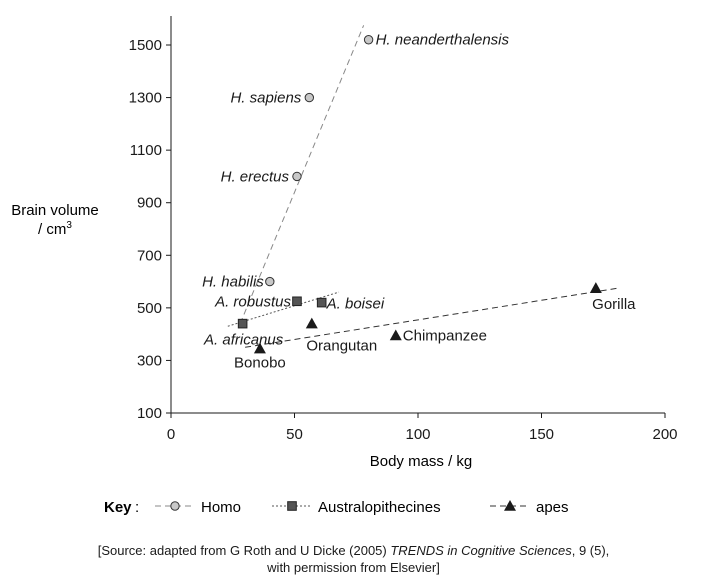  I want to click on trend-line-homo, so click(302, 174).